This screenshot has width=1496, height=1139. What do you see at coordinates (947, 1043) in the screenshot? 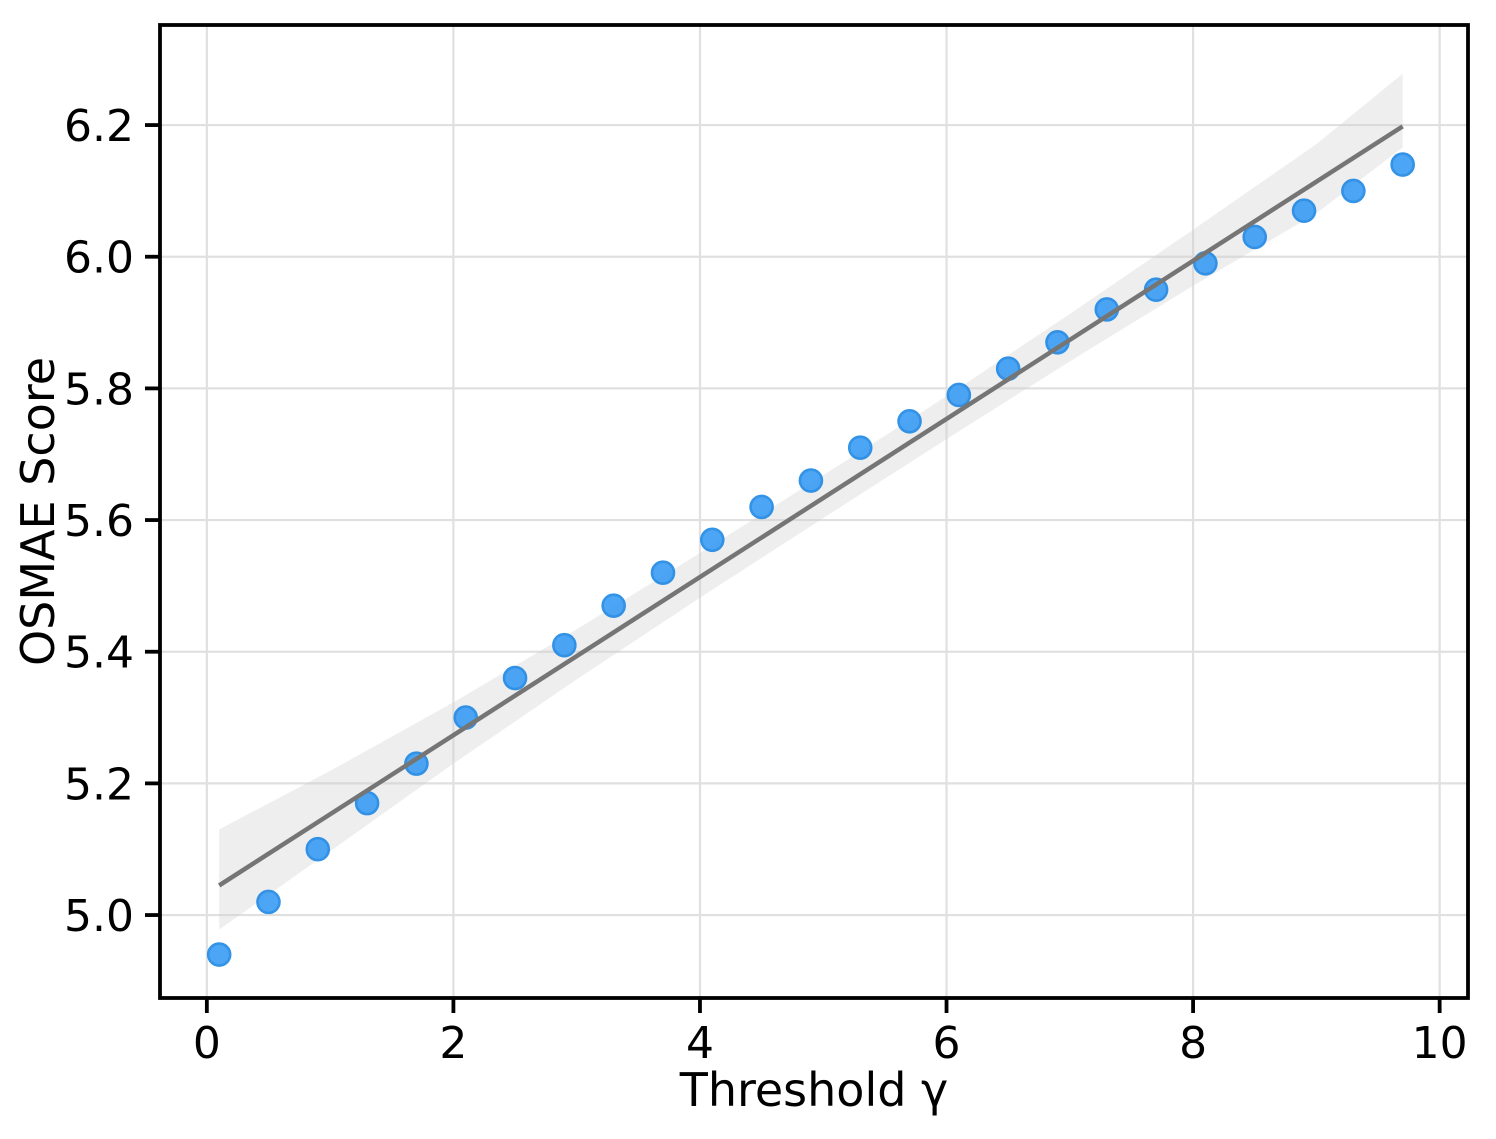
I see `x-tick-label: 6` at bounding box center [947, 1043].